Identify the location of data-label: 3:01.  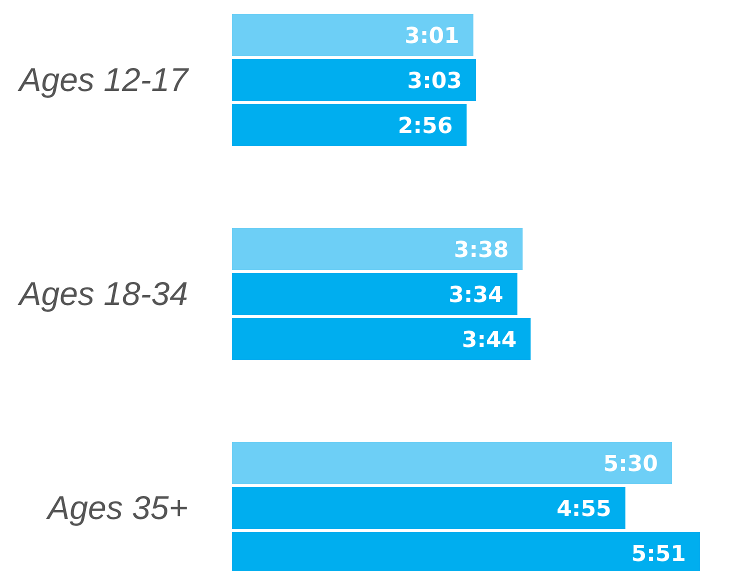
(432, 36).